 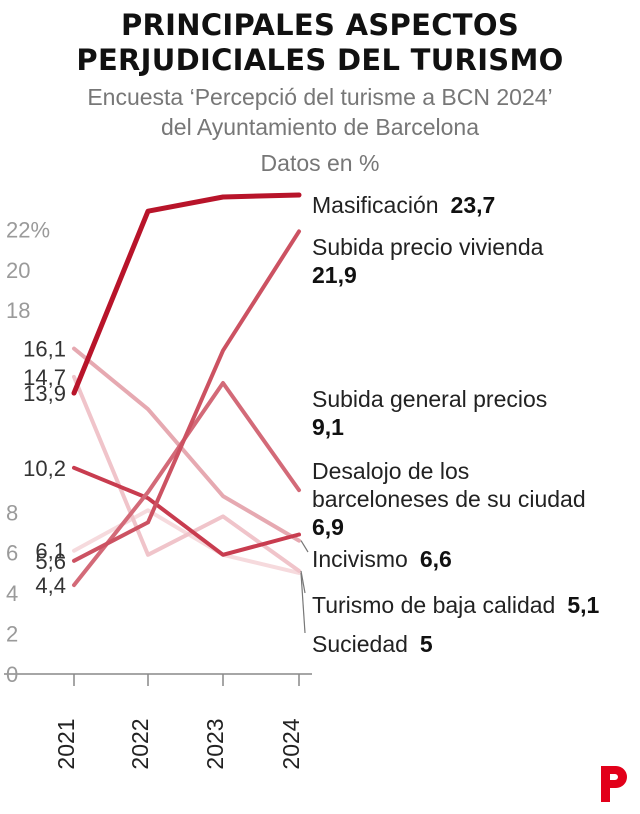 What do you see at coordinates (334, 275) in the screenshot?
I see `series-end-value: 21,9` at bounding box center [334, 275].